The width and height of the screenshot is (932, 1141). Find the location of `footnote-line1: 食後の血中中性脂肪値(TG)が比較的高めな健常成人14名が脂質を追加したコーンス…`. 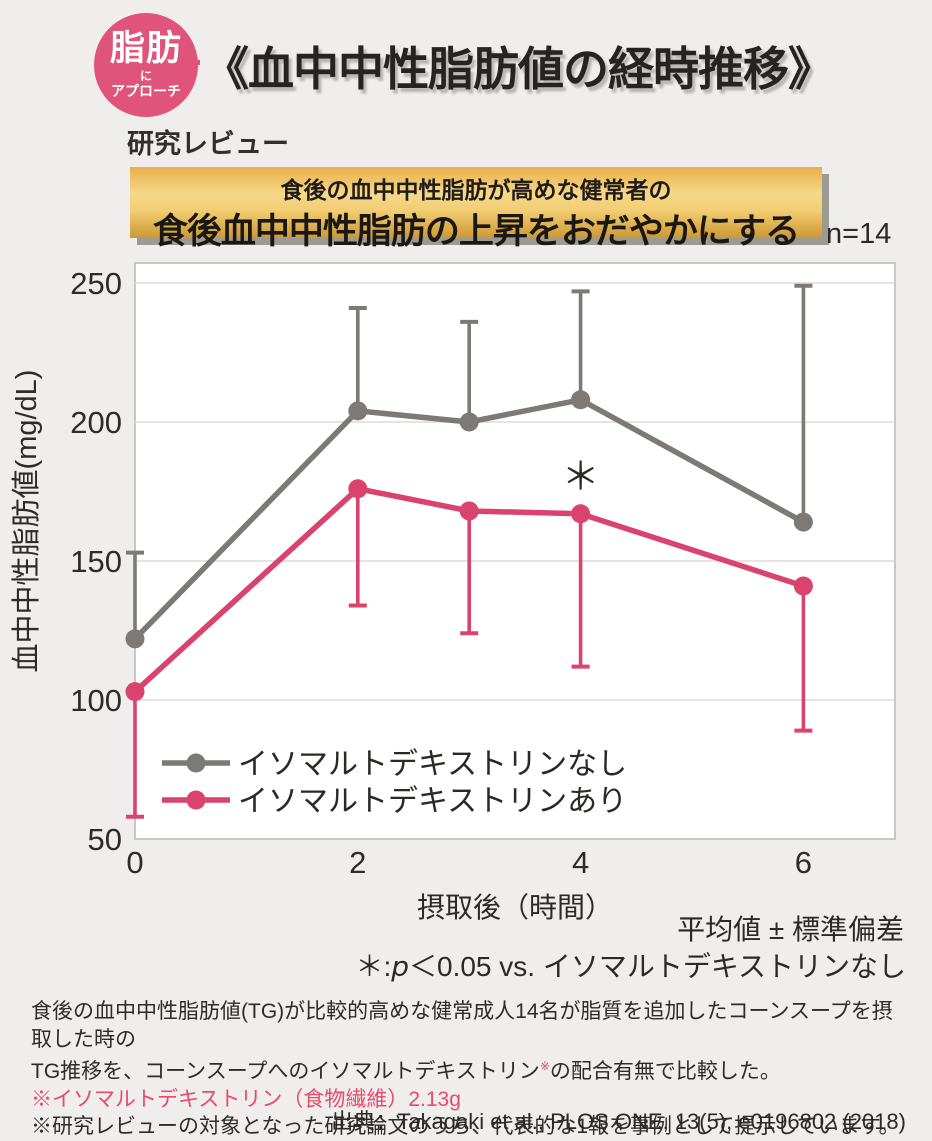

footnote-line1: 食後の血中中性脂肪値(TG)が比較的高めな健常成人14名が脂質を追加したコーンス… is located at coordinates (462, 1025).